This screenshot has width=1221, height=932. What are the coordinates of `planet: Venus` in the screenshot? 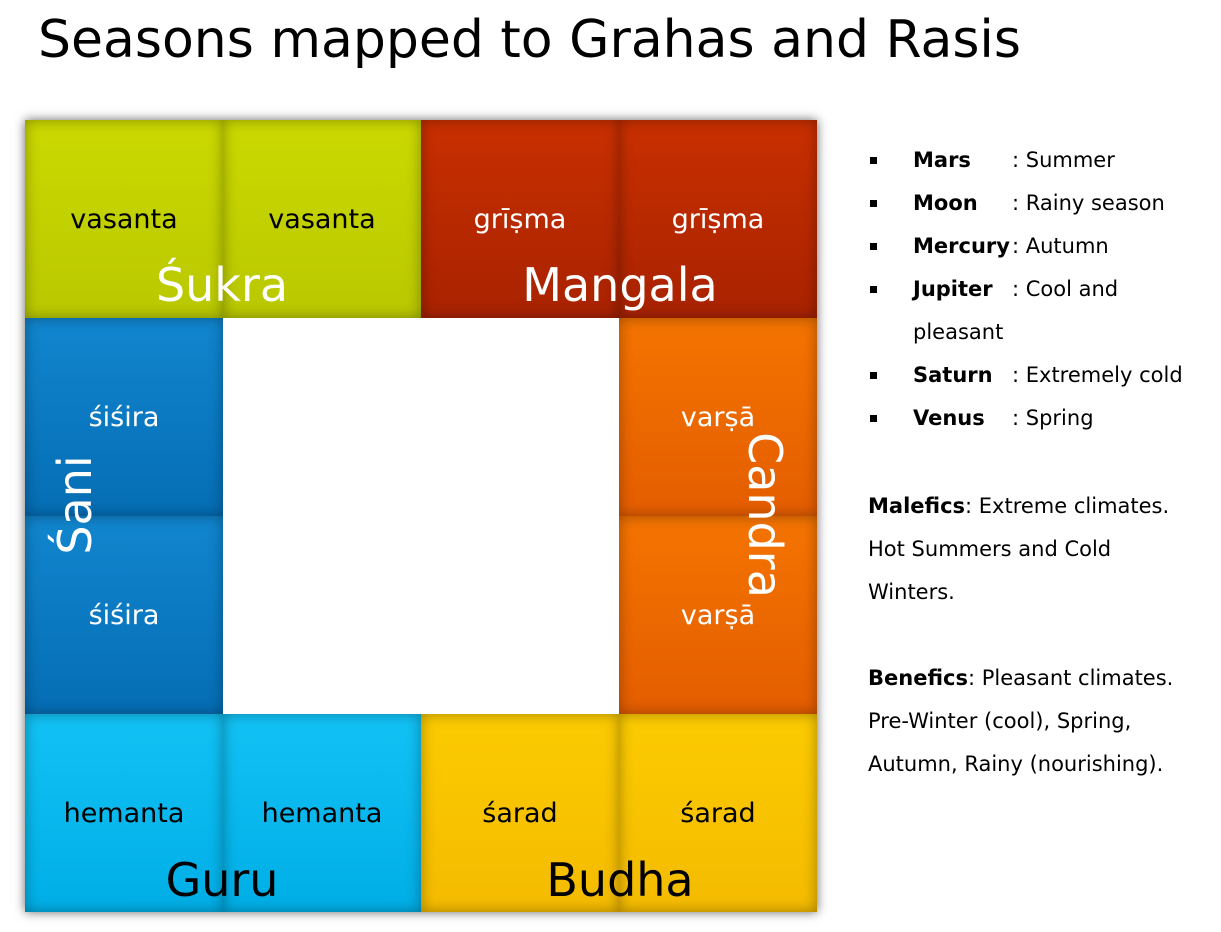 It's located at (949, 418).